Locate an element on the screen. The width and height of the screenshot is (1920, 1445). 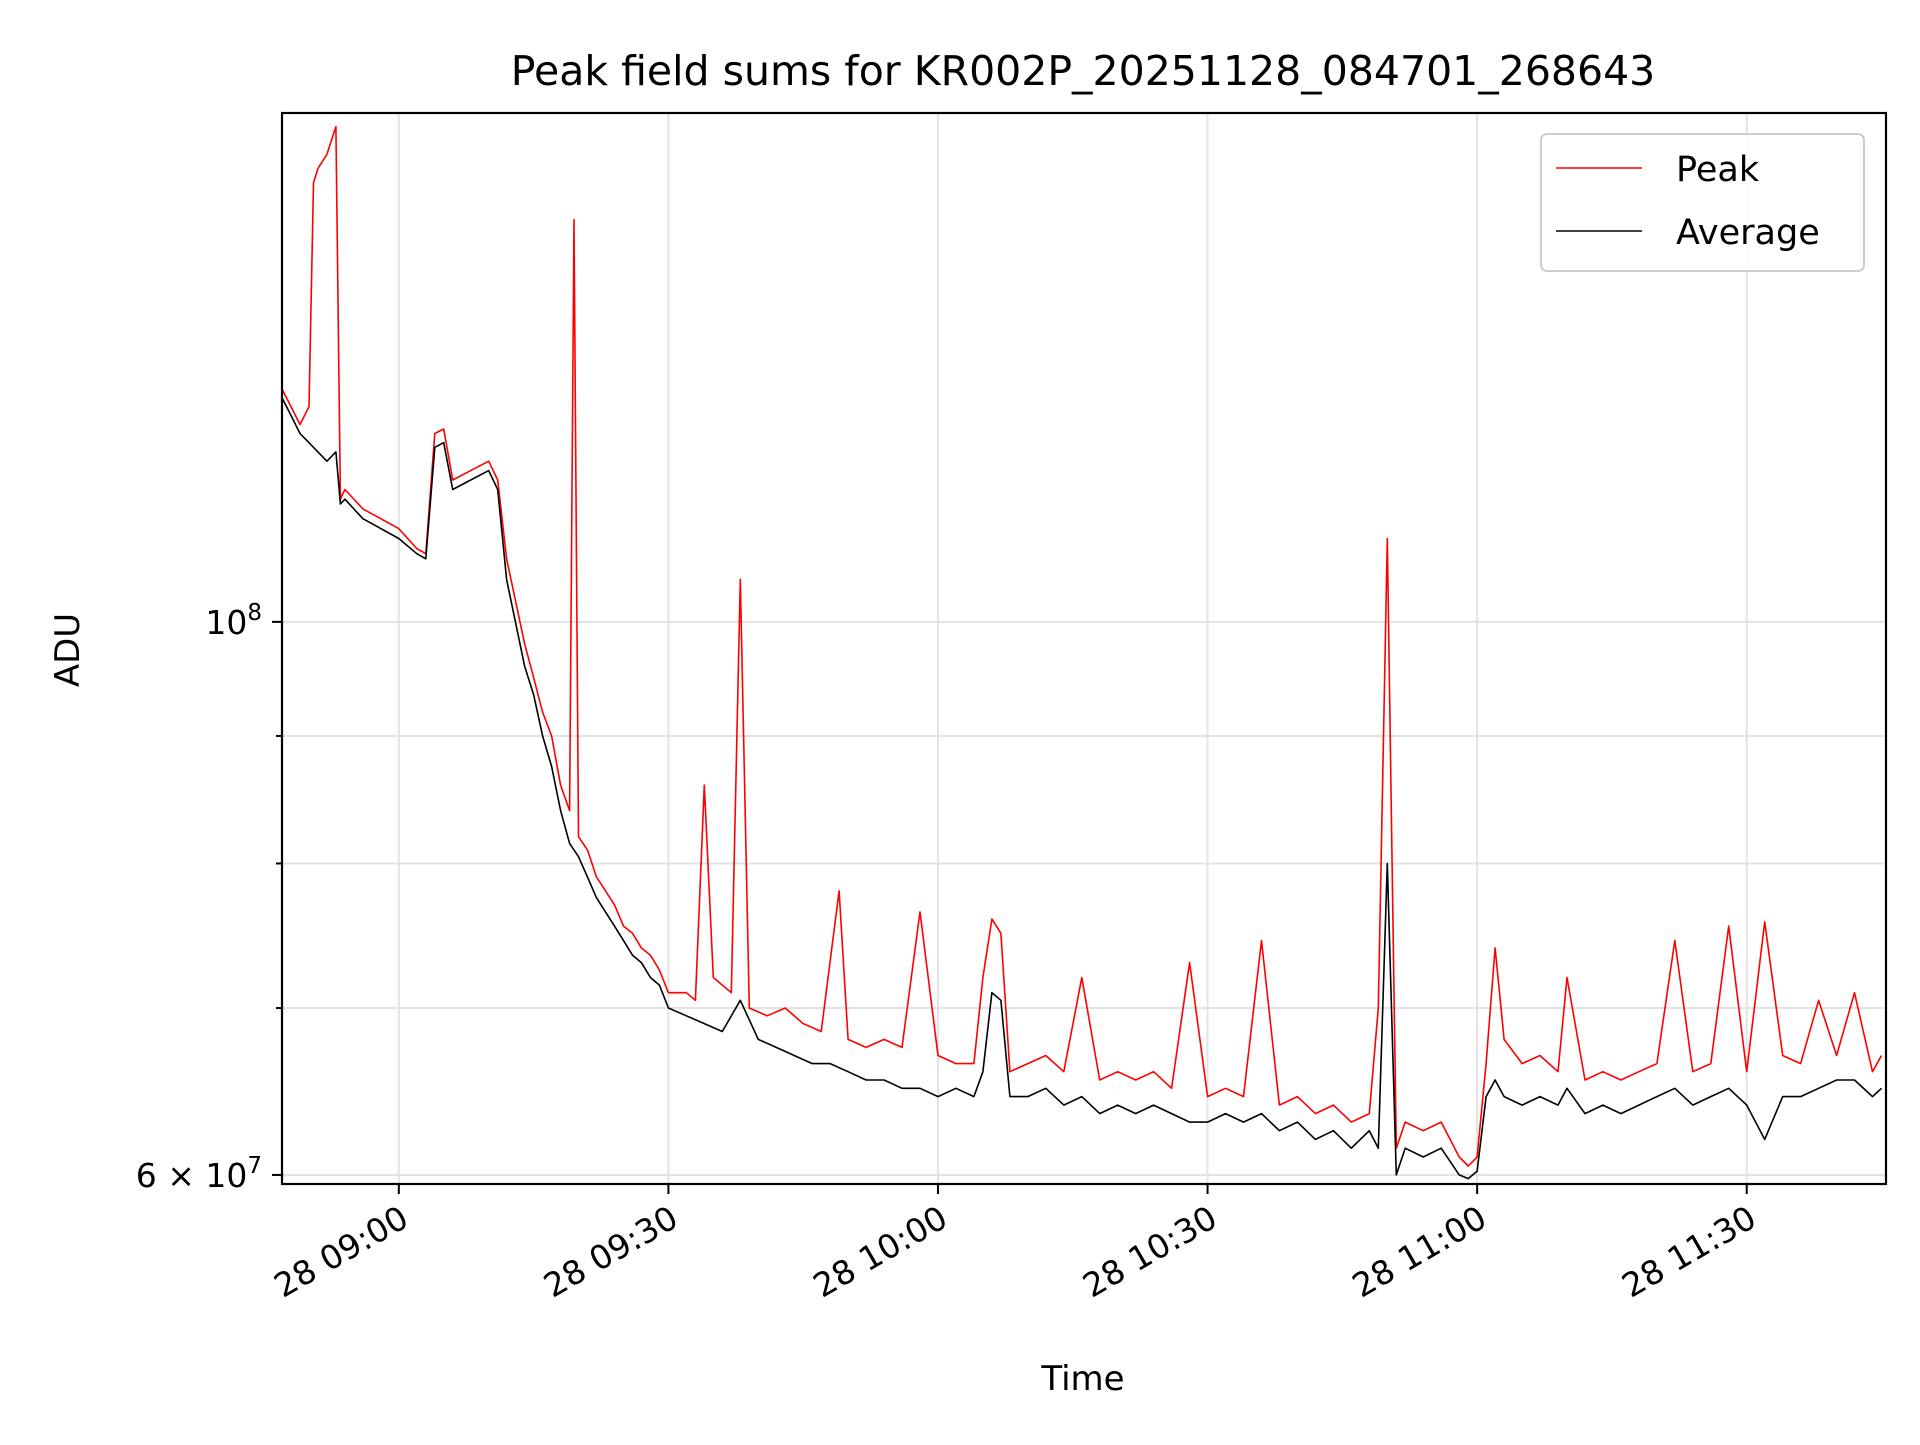
y-tick-label: 108 is located at coordinates (233, 621).